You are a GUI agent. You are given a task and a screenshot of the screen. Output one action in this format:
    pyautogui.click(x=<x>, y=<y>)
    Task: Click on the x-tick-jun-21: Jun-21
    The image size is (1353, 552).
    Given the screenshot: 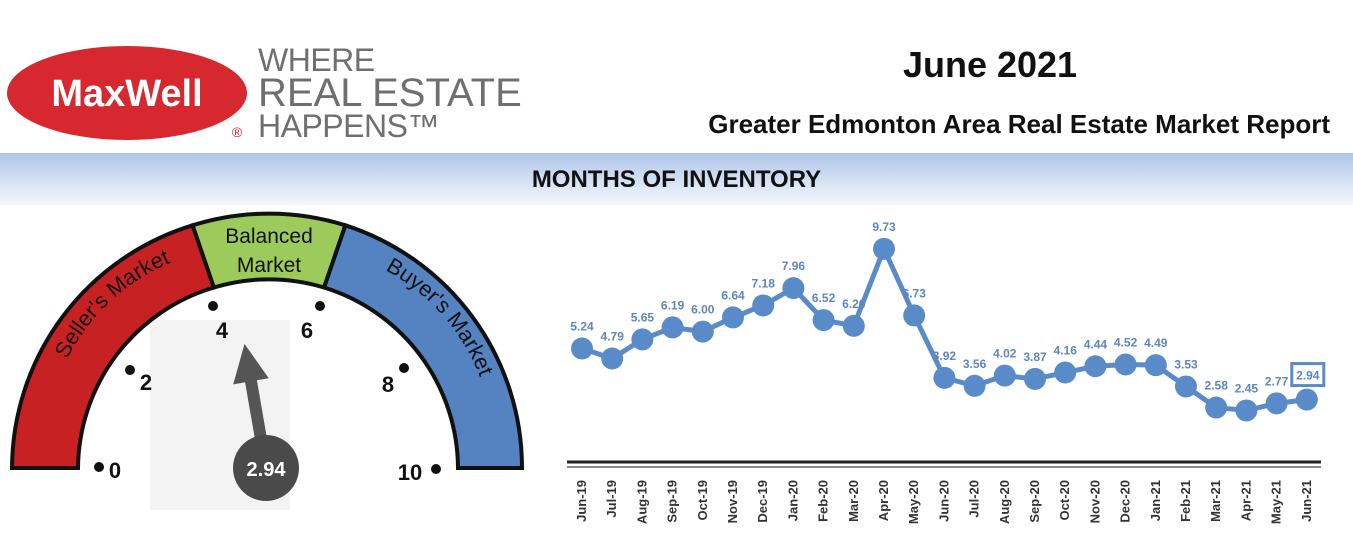 What is the action you would take?
    pyautogui.click(x=1306, y=501)
    